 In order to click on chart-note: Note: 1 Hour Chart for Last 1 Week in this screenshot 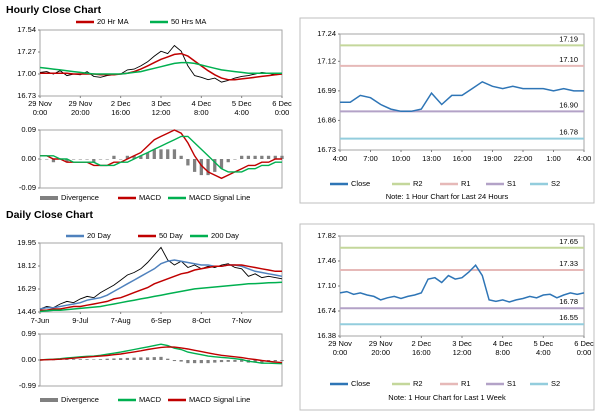, I will do `click(447, 397)`.